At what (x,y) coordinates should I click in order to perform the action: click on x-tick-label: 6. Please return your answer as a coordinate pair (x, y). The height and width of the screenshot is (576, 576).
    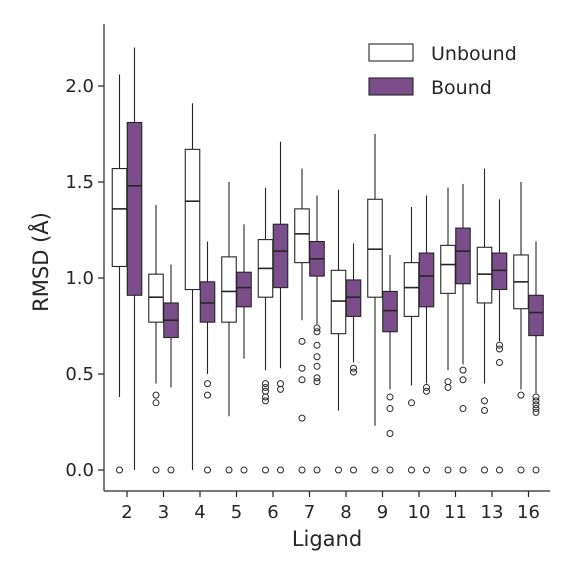
    Looking at the image, I should click on (272, 512).